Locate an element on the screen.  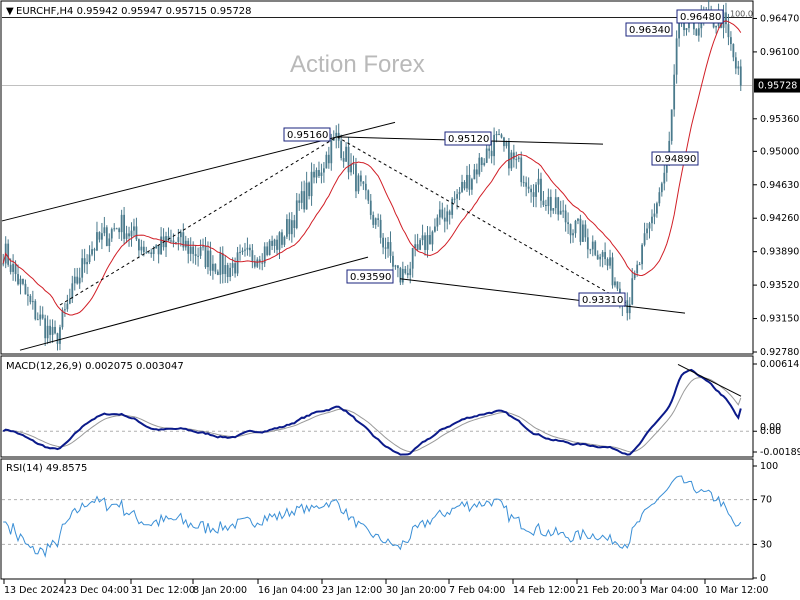
watermark: Action Forex is located at coordinates (357, 64).